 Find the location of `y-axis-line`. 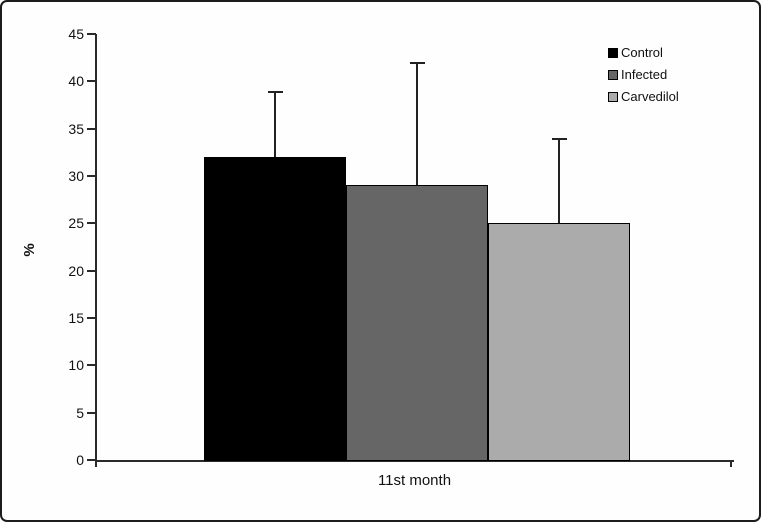

y-axis-line is located at coordinates (96, 247).